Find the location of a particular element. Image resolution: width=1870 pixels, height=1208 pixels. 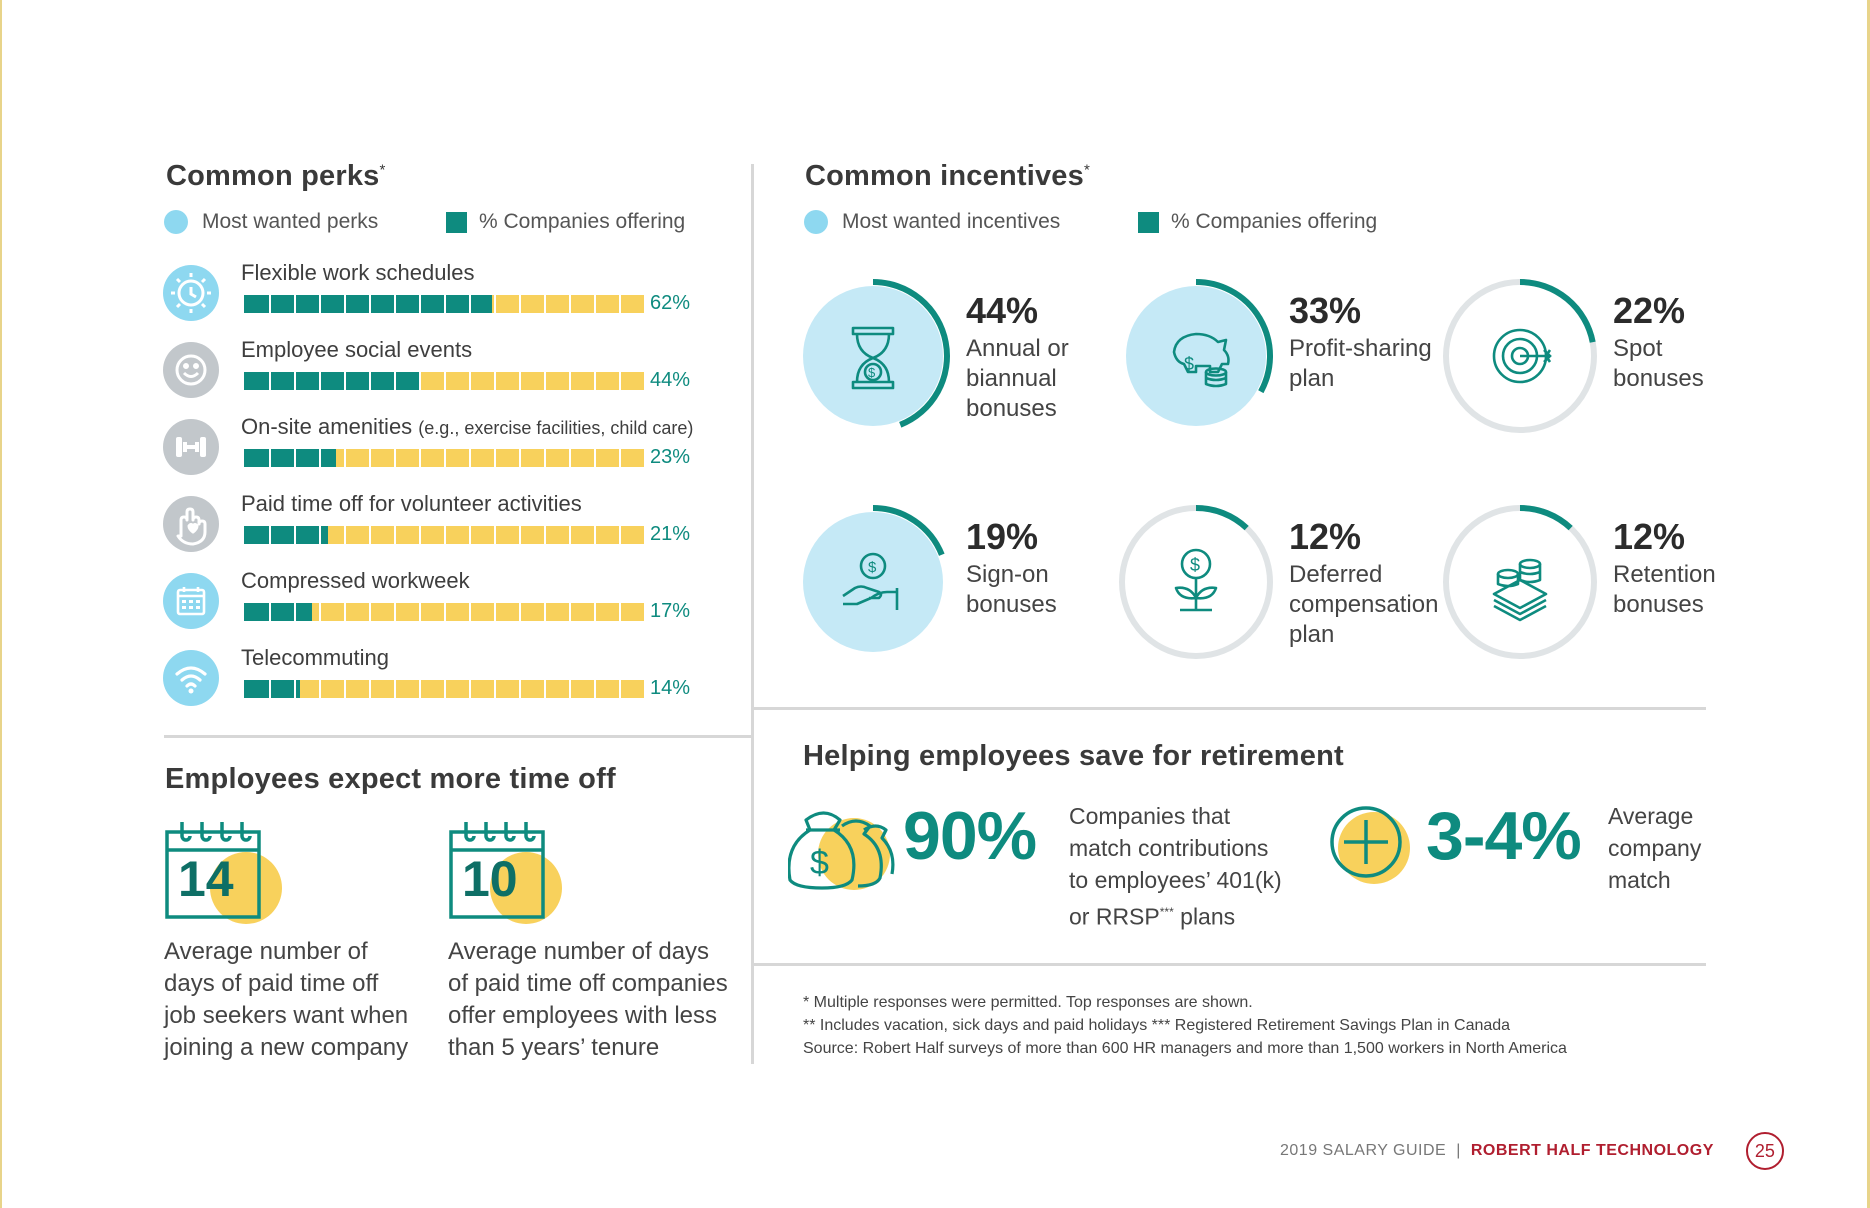

incentive-value-label: 22% is located at coordinates (1649, 310).